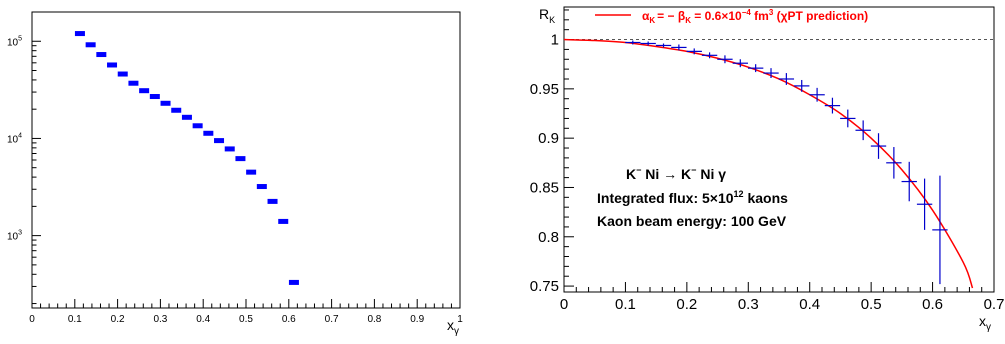 This screenshot has height=344, width=1005. I want to click on left-x-tick-labels: 0 0.1 0.2 0.3 0.4 0.5 0.6 0.7 0.8 0.9 1, so click(246, 319).